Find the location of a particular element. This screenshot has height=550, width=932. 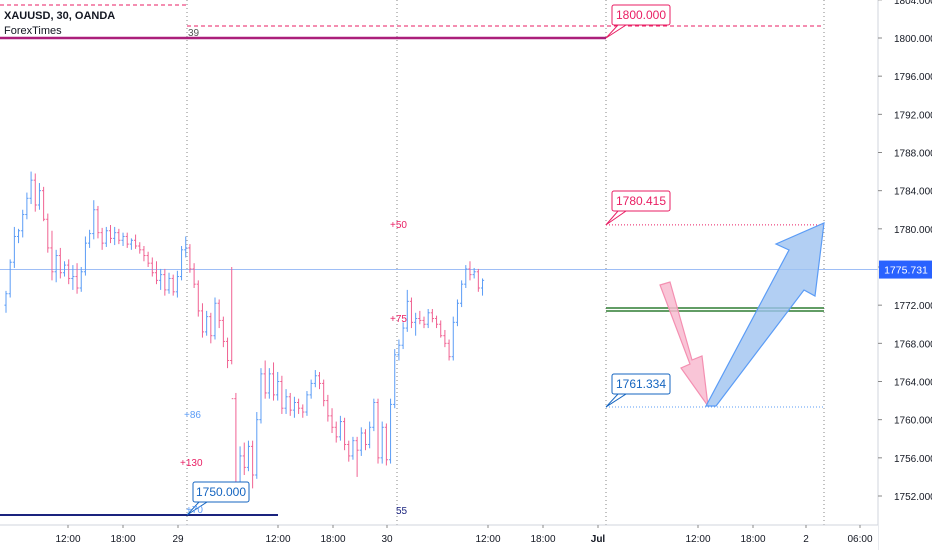

current-price-badge is located at coordinates (905, 269).